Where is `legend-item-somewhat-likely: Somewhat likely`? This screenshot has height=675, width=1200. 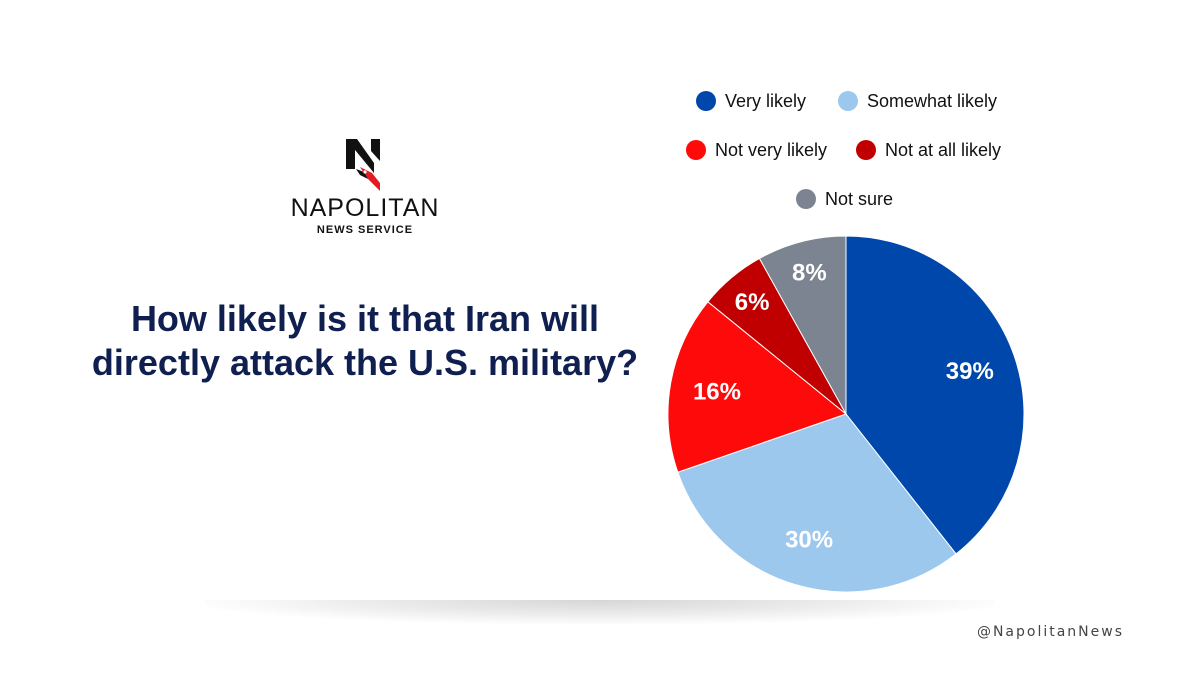
legend-item-somewhat-likely: Somewhat likely is located at coordinates (917, 101).